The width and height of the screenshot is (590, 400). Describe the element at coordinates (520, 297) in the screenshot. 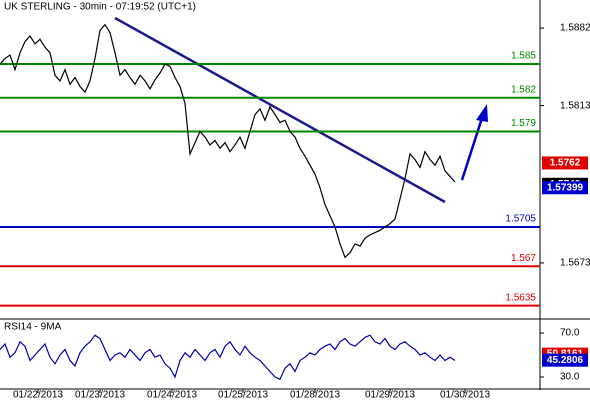

I see `level-label: 1.5635` at that location.